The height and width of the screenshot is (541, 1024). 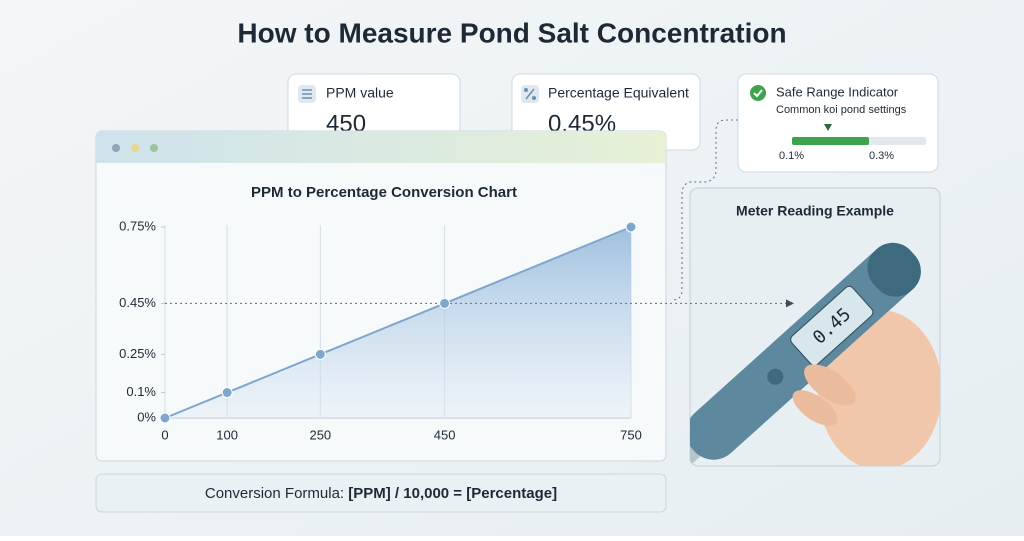 I want to click on card-label: Percentage Equivalent, so click(x=618, y=93).